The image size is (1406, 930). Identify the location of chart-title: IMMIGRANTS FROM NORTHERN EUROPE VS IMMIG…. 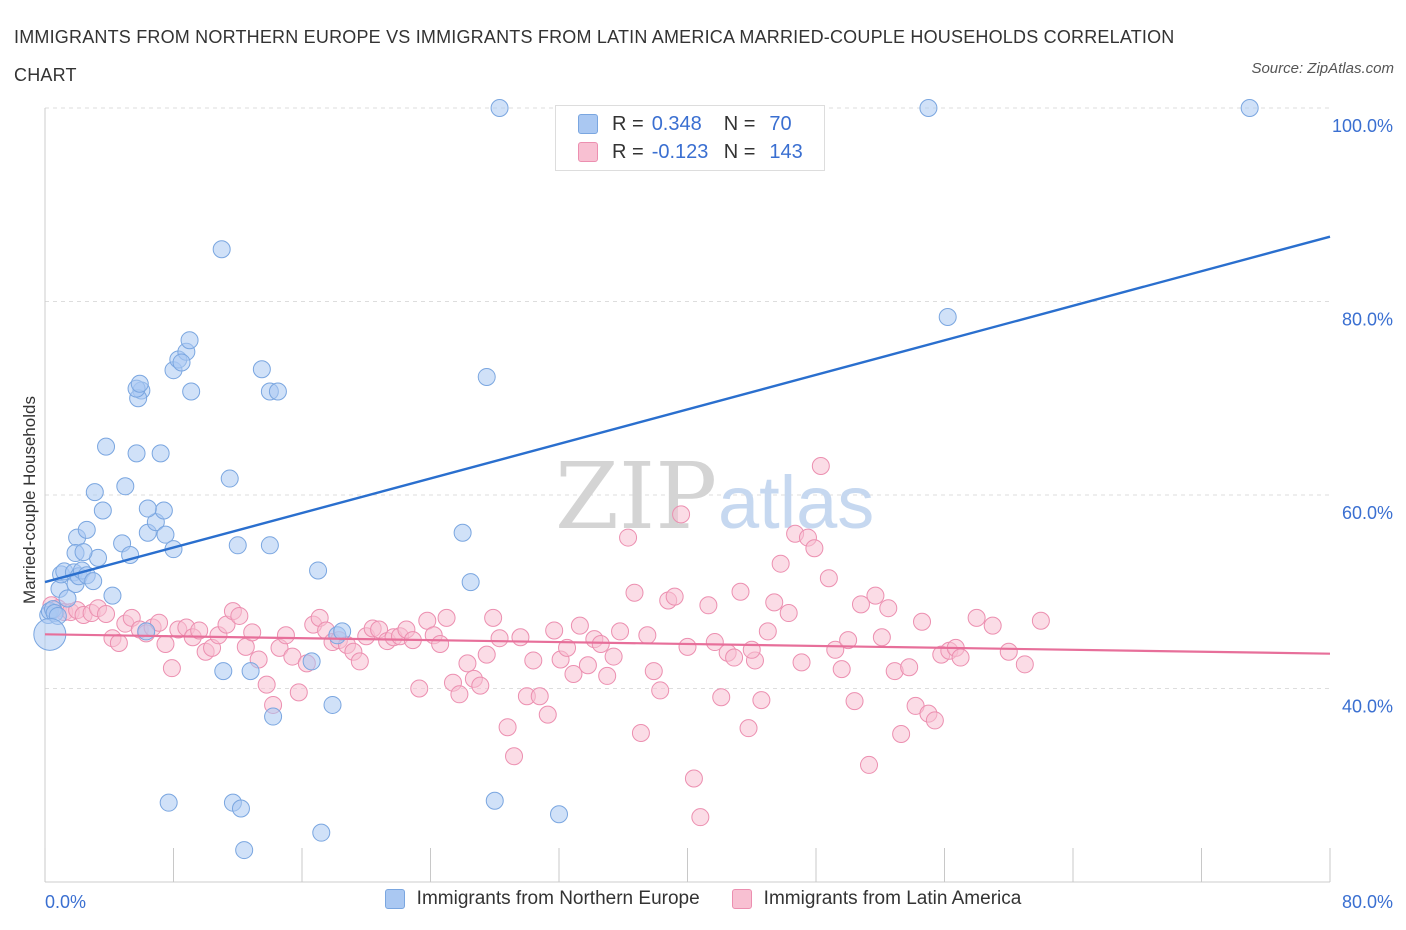
(594, 56).